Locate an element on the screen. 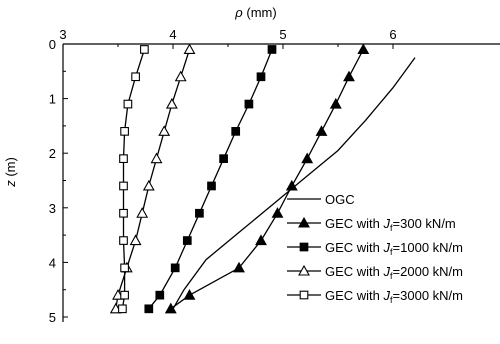 Image resolution: width=500 pixels, height=344 pixels. y-axis-title: z (m) is located at coordinates (10, 172).